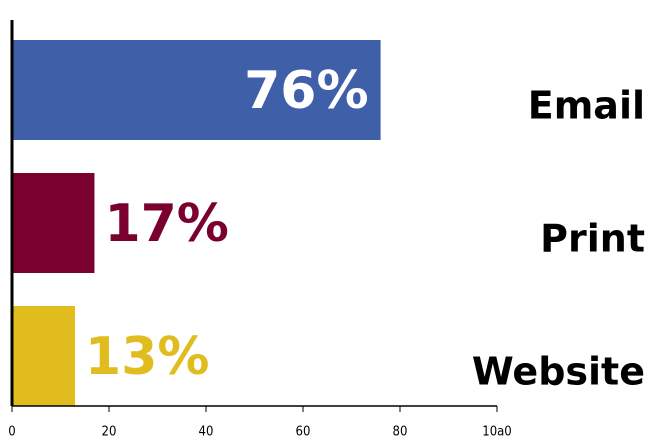 The height and width of the screenshot is (443, 650). Describe the element at coordinates (592, 239) in the screenshot. I see `category-label: Print` at that location.